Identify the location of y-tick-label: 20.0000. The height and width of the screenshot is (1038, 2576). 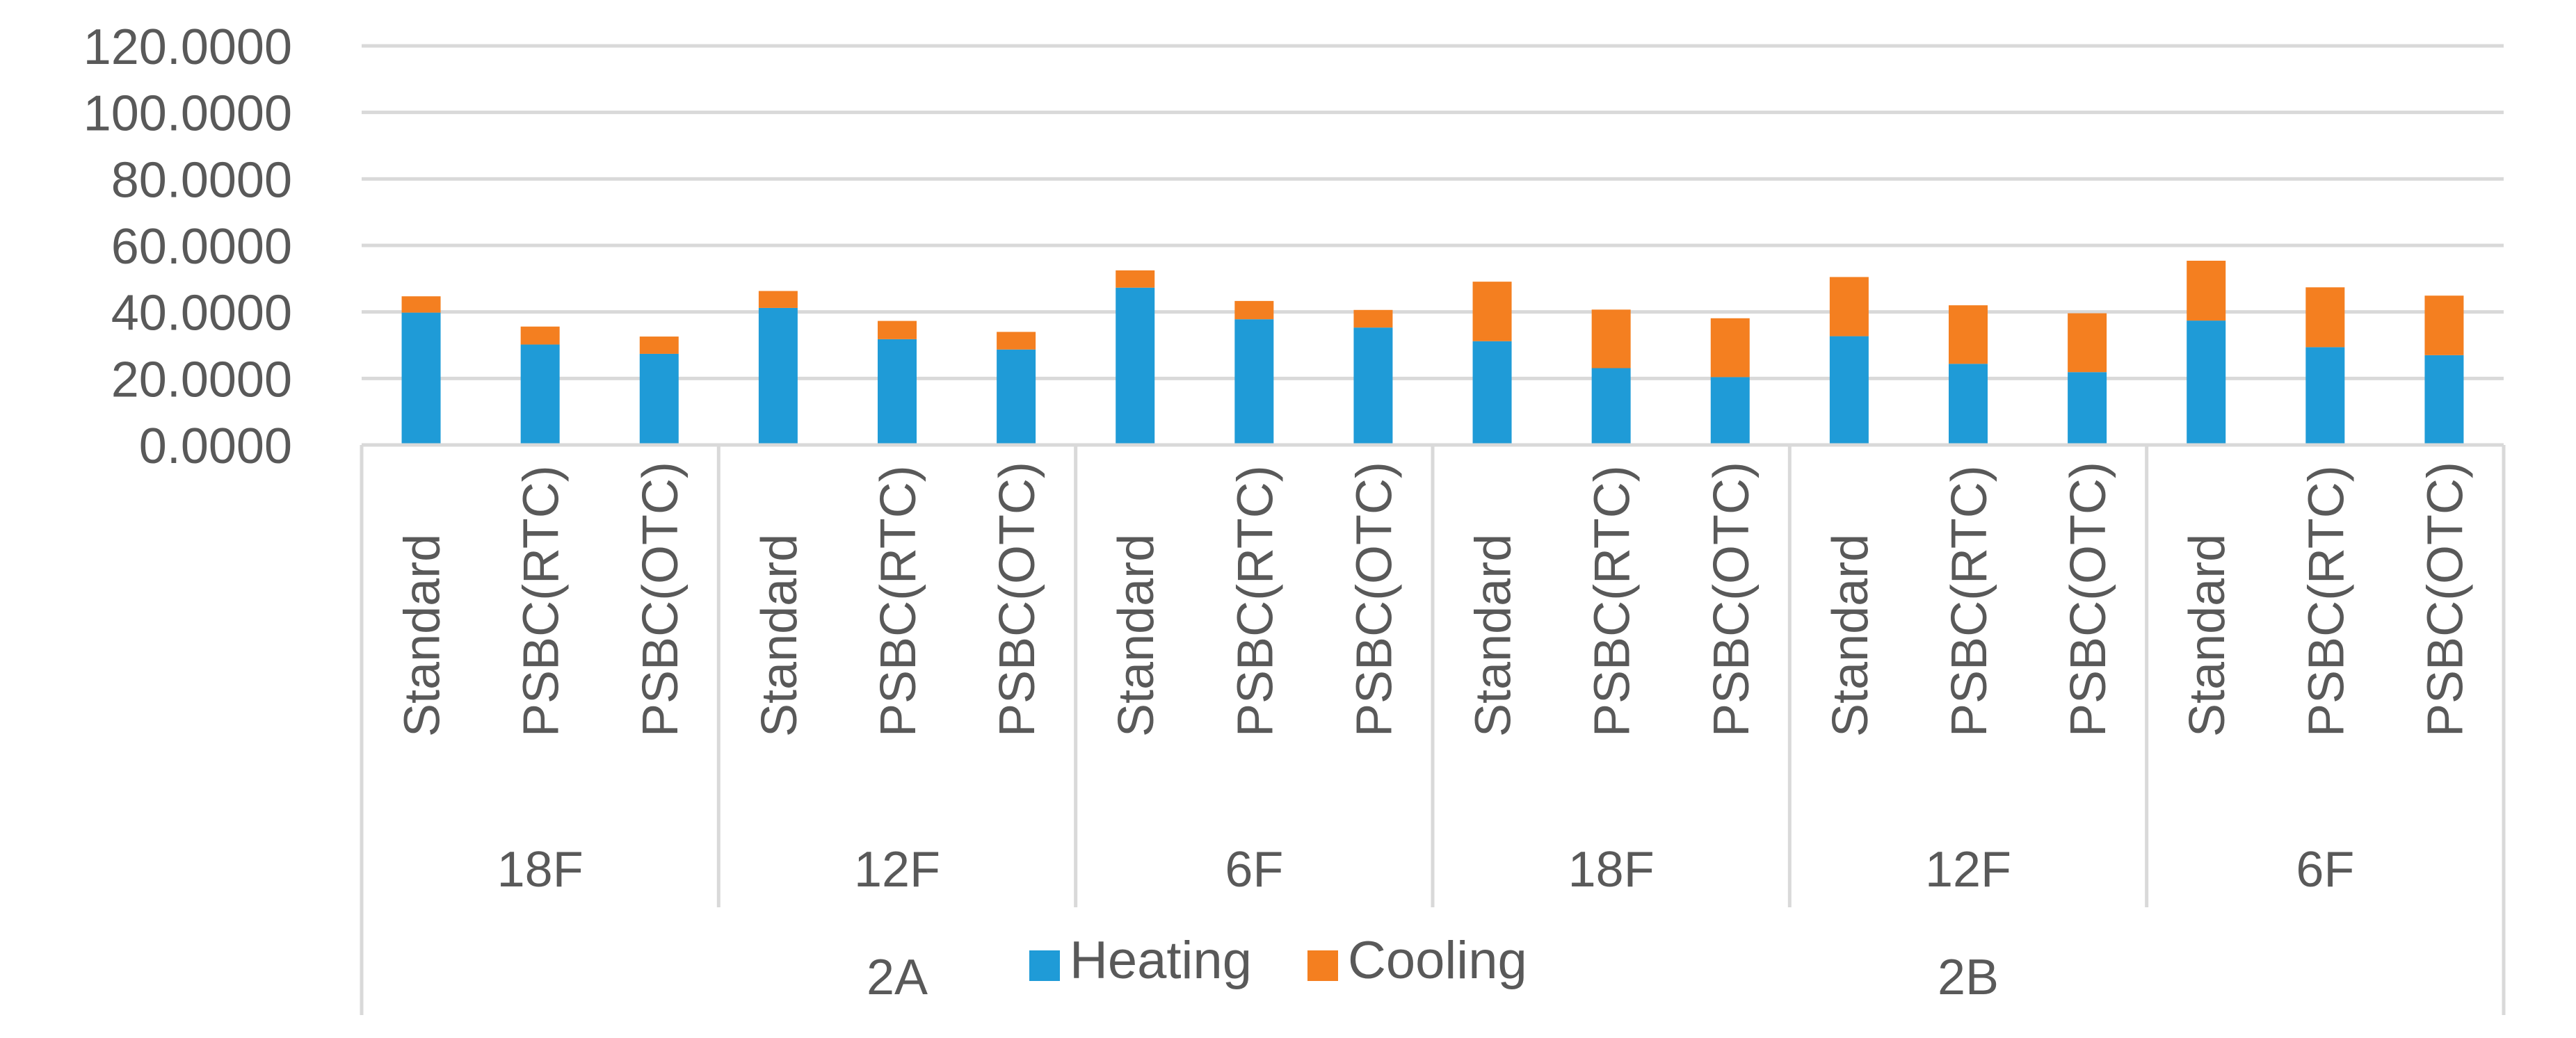
(202, 379).